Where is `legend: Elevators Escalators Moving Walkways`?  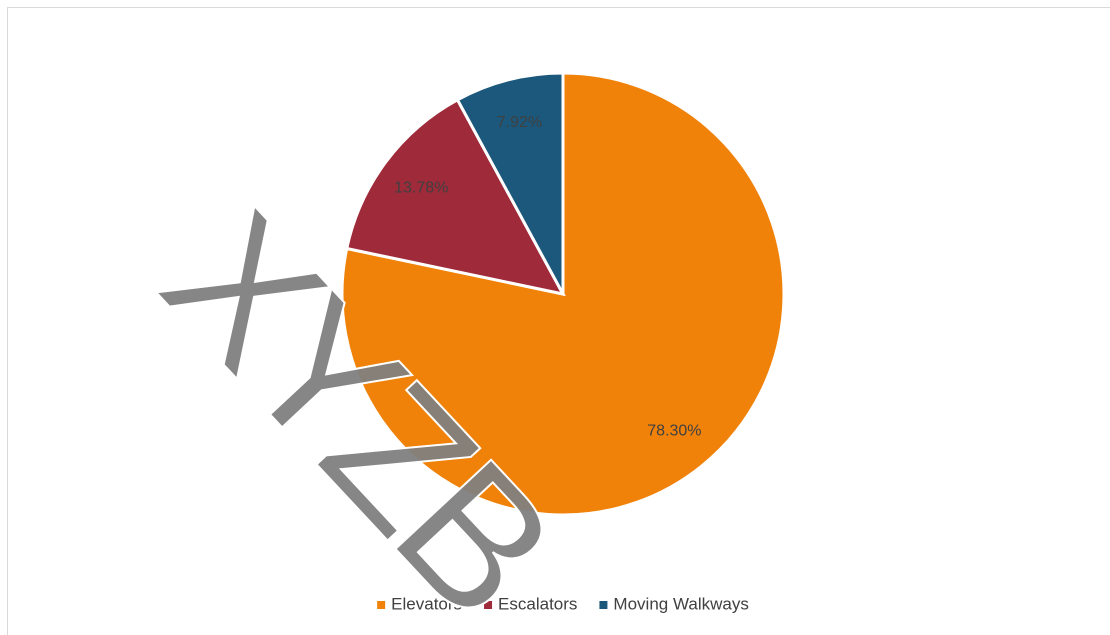 legend: Elevators Escalators Moving Walkways is located at coordinates (563, 603).